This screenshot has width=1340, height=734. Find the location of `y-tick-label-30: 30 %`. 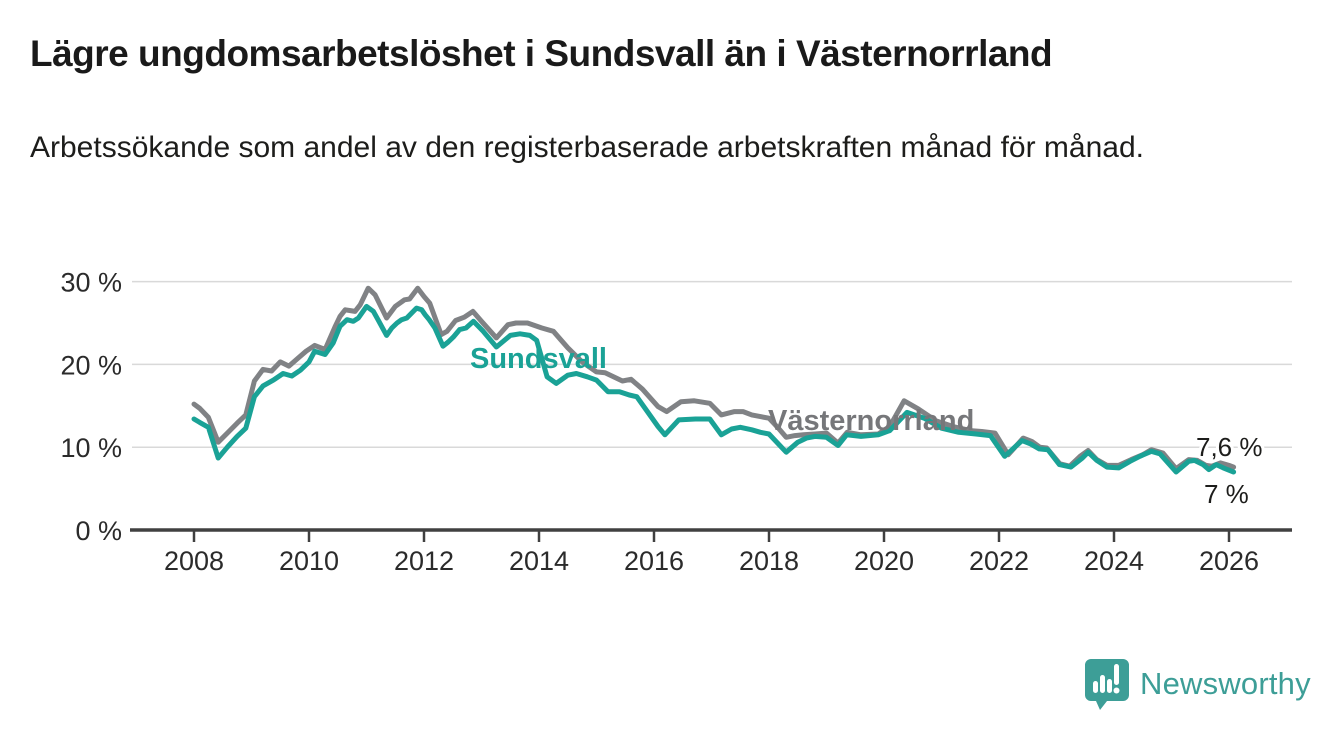

y-tick-label-30: 30 % is located at coordinates (91, 283).